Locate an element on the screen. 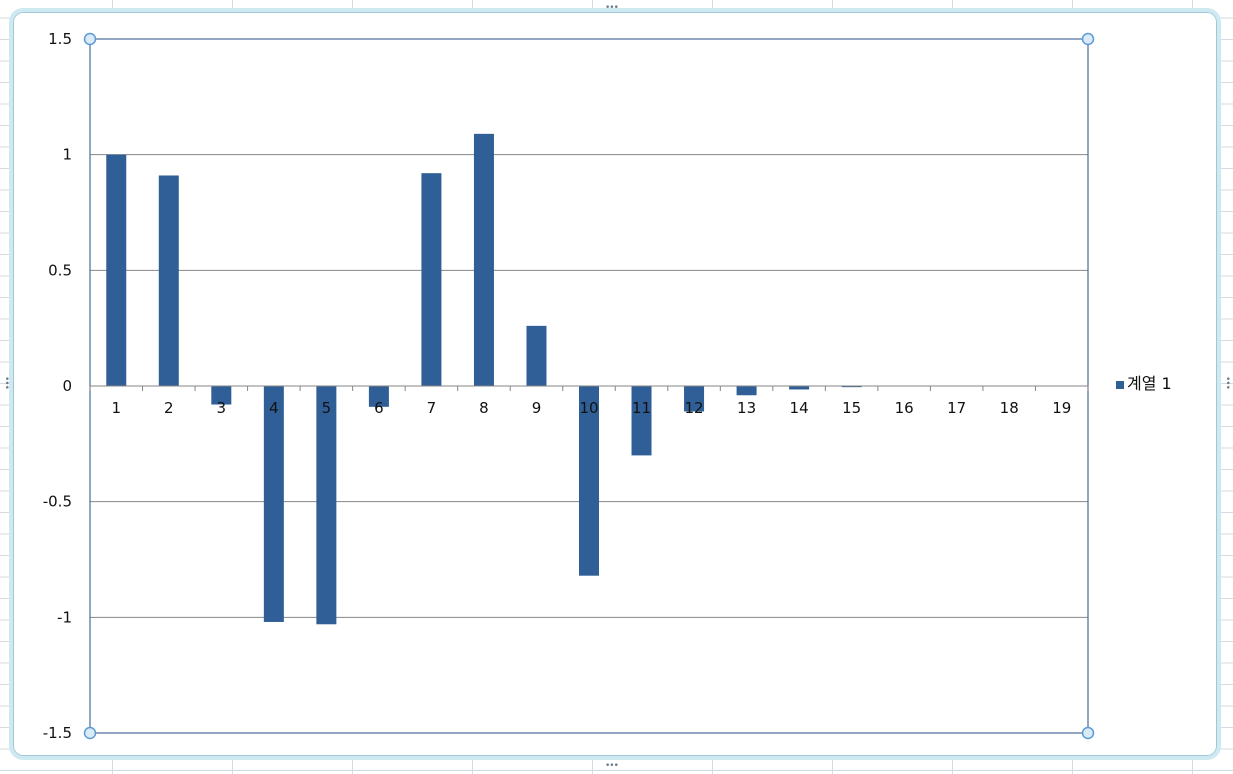  y-tick-label: -1.5 is located at coordinates (57, 733).